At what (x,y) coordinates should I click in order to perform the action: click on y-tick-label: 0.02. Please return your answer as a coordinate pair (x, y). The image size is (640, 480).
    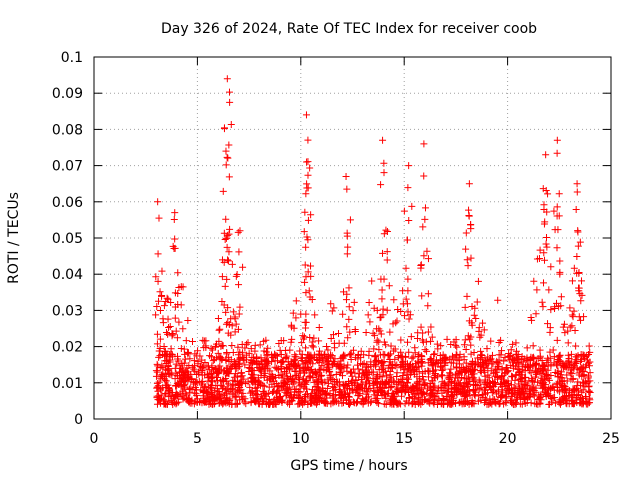
    Looking at the image, I should click on (67, 348).